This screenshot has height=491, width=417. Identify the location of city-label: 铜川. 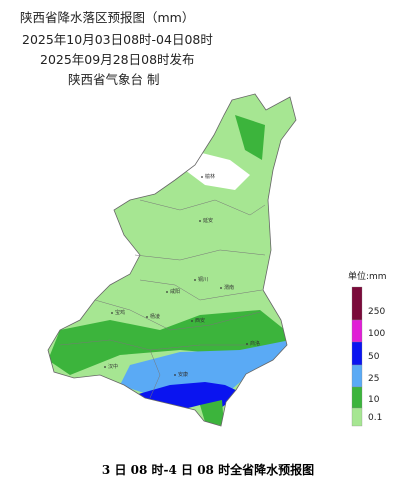
(203, 279).